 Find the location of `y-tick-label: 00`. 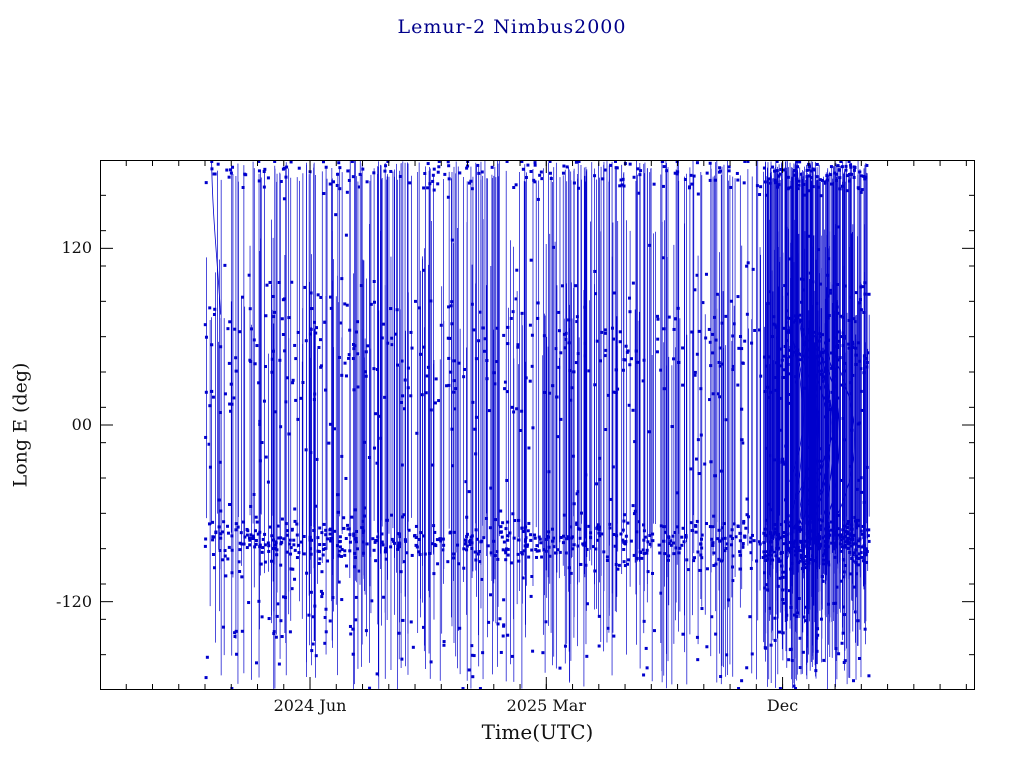

y-tick-label: 00 is located at coordinates (81, 424).